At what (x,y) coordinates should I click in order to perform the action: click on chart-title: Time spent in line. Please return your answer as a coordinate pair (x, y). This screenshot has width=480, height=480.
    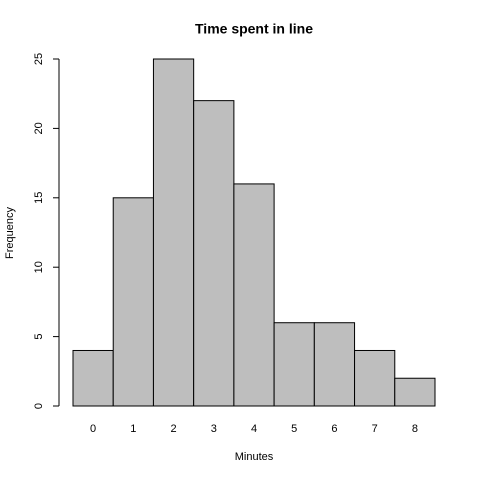
    Looking at the image, I should click on (254, 29).